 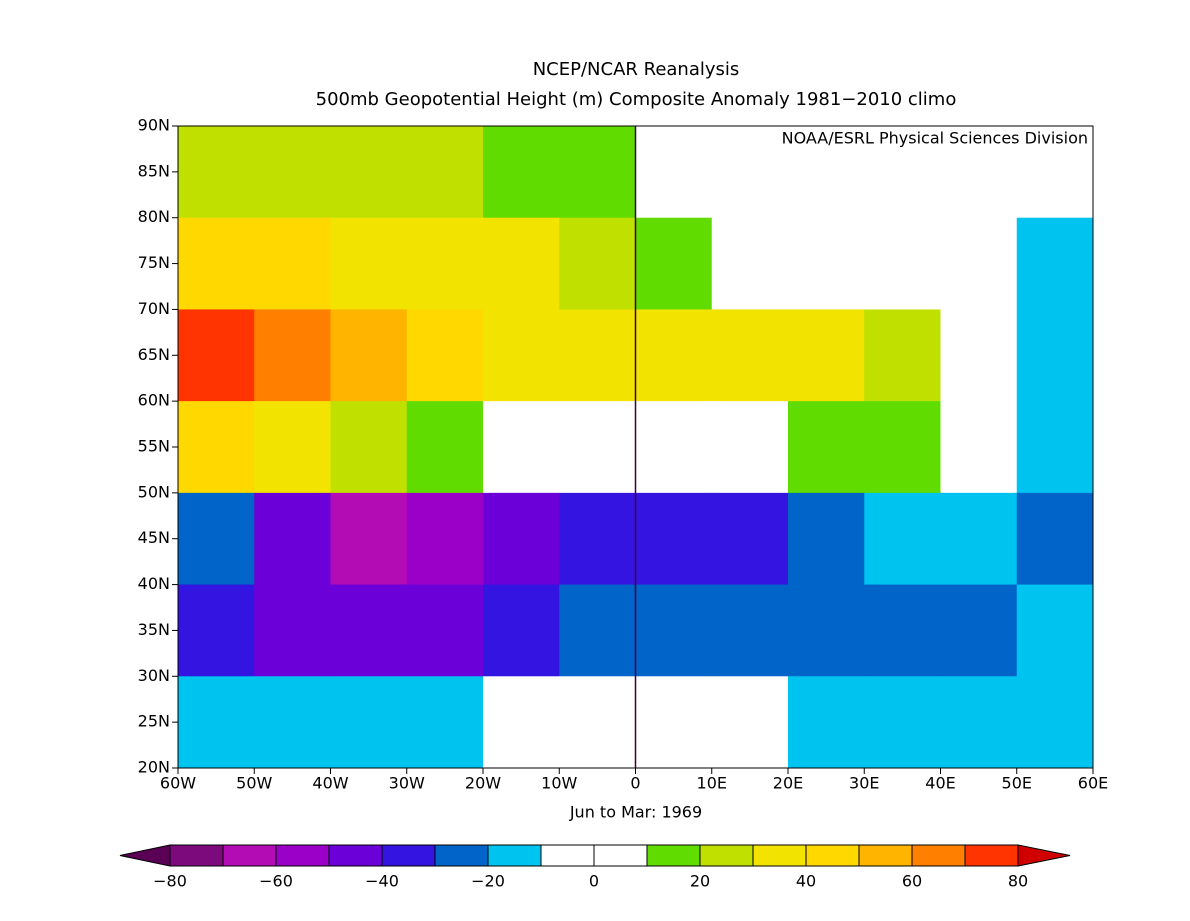 I want to click on y-tick-label: 35N, so click(x=154, y=629).